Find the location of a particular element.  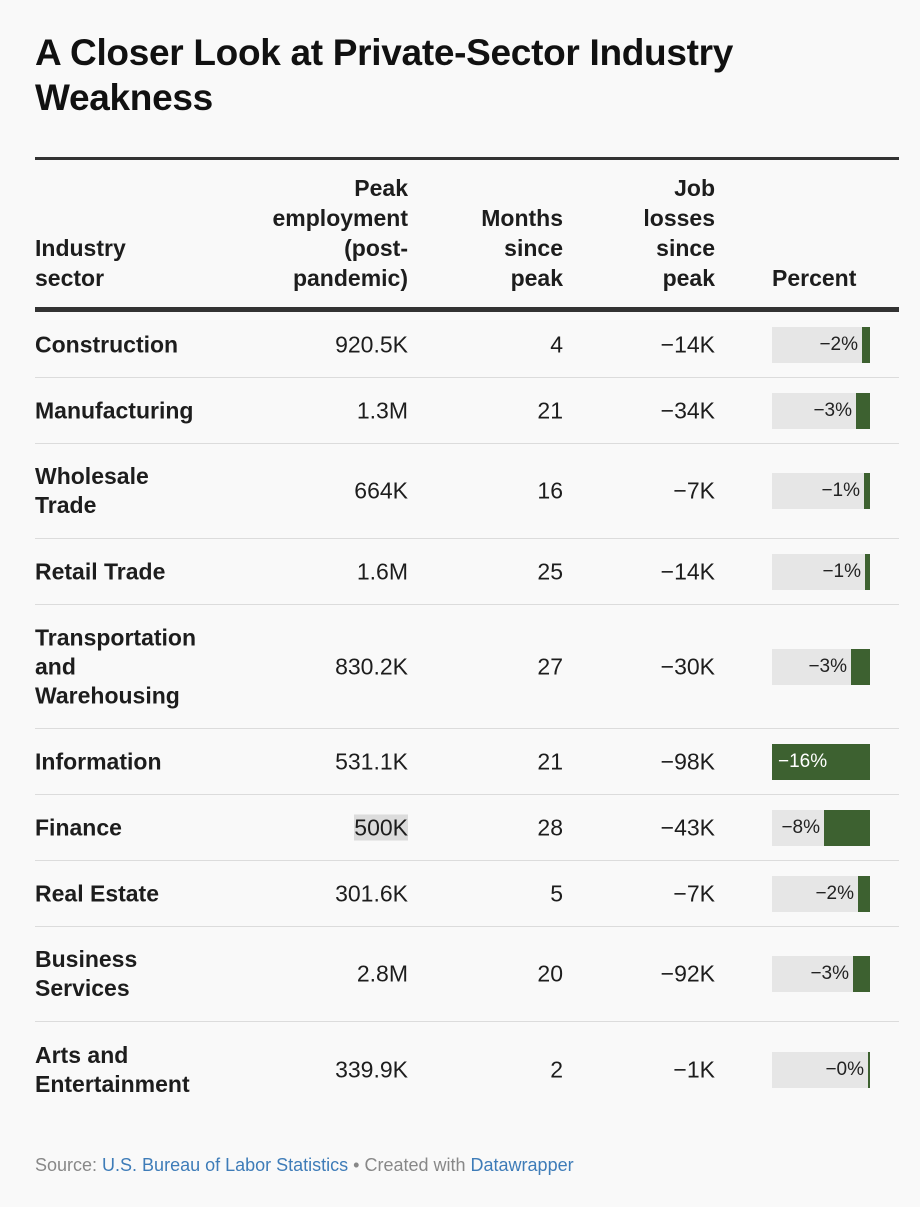

table-row: Manufacturing 1.3M 21 −34K −3% is located at coordinates (467, 411).